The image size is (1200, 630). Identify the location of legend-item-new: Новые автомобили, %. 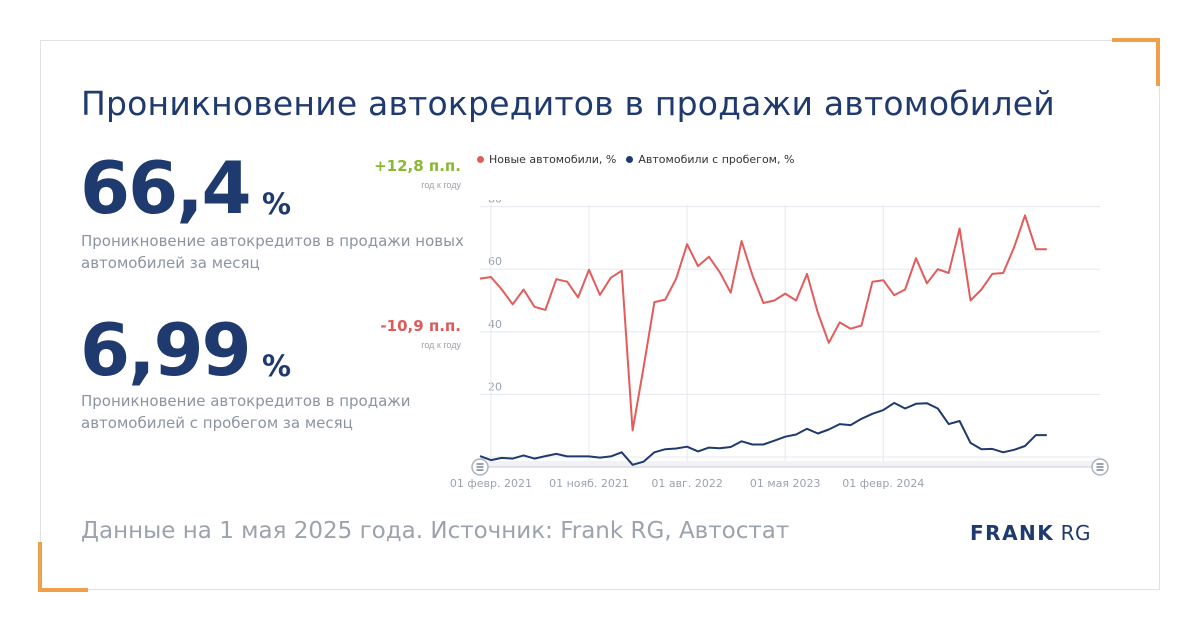
(546, 159).